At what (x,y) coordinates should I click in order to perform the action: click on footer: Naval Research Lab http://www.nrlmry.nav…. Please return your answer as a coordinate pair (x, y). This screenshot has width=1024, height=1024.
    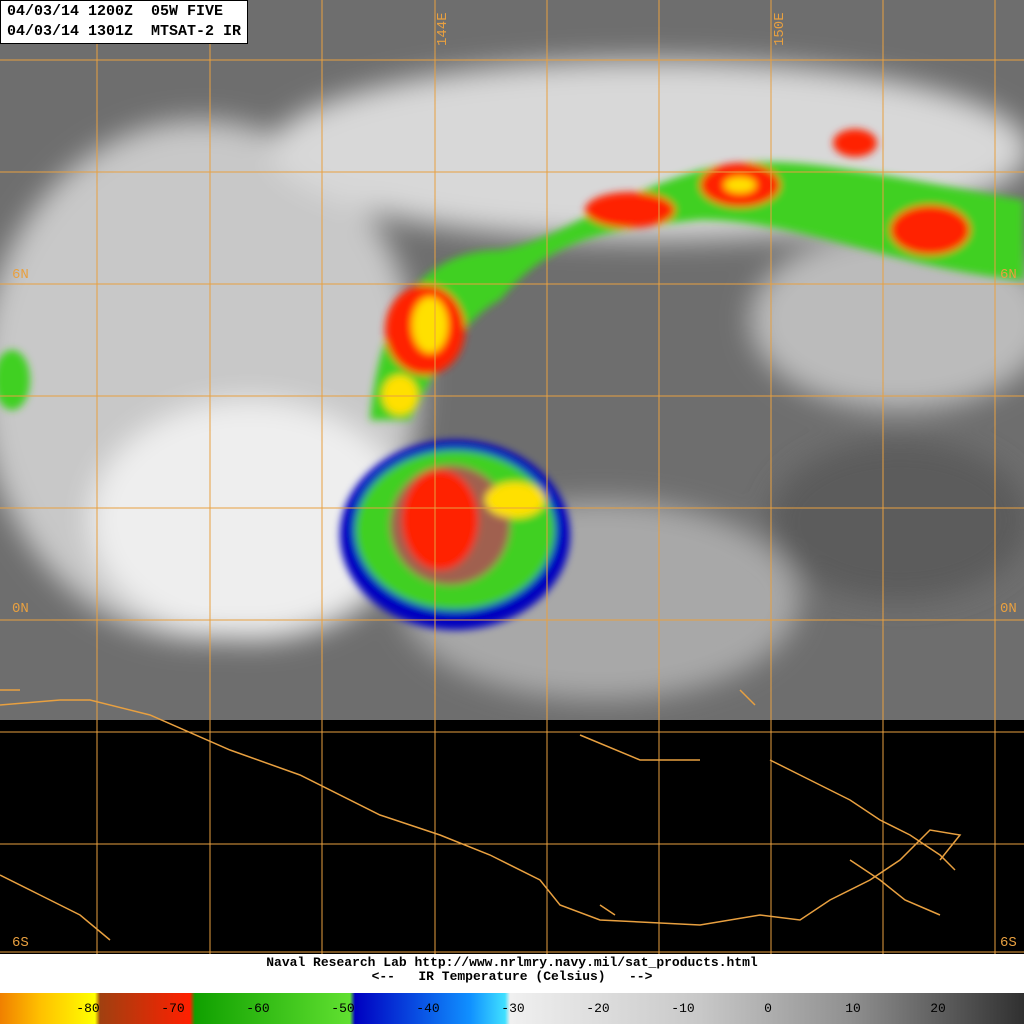
    Looking at the image, I should click on (512, 973).